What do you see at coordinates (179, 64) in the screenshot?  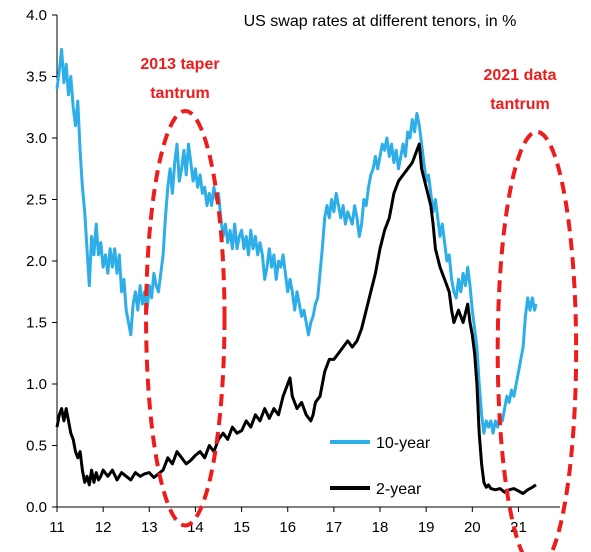 I see `annotation-label: 2013 taper` at bounding box center [179, 64].